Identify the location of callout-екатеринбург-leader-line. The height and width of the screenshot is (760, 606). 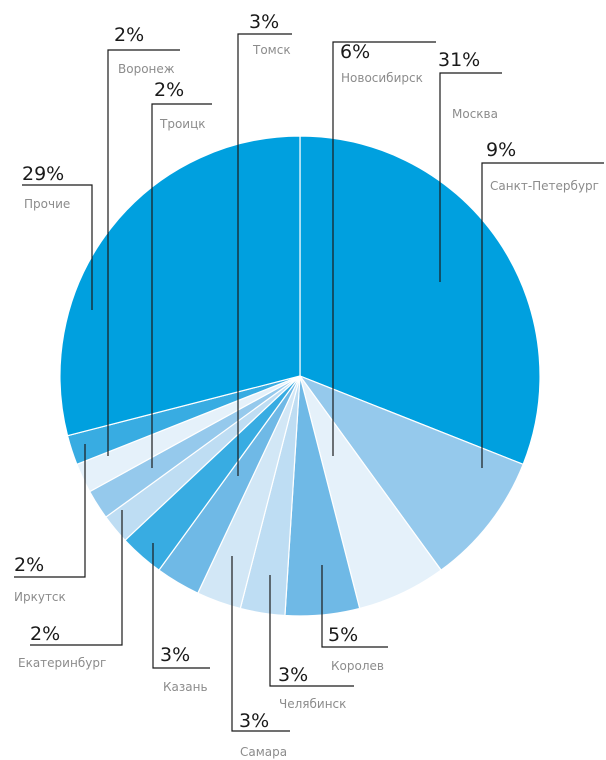
(76, 578).